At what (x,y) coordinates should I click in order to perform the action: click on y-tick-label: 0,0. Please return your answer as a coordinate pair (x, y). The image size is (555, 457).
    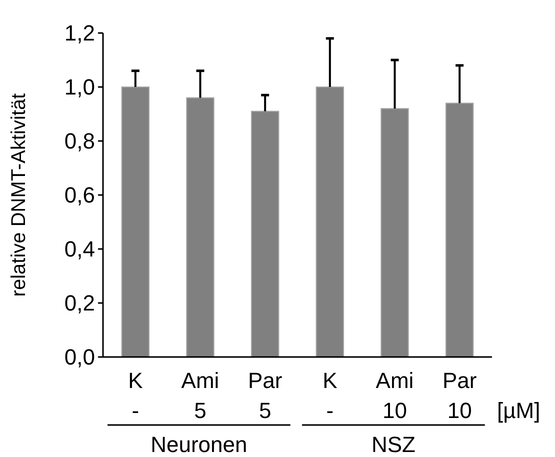
    Looking at the image, I should click on (79, 357).